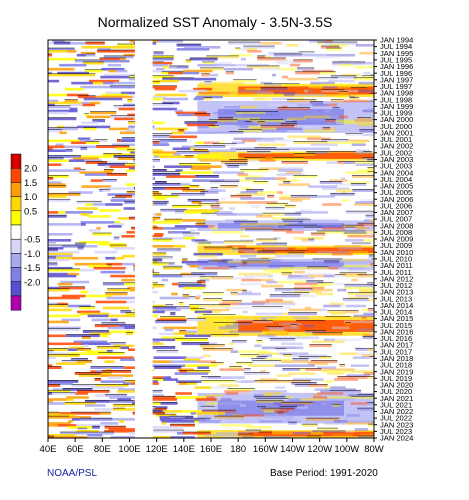  I want to click on y-tick-label: JUL 1994, so click(396, 46).